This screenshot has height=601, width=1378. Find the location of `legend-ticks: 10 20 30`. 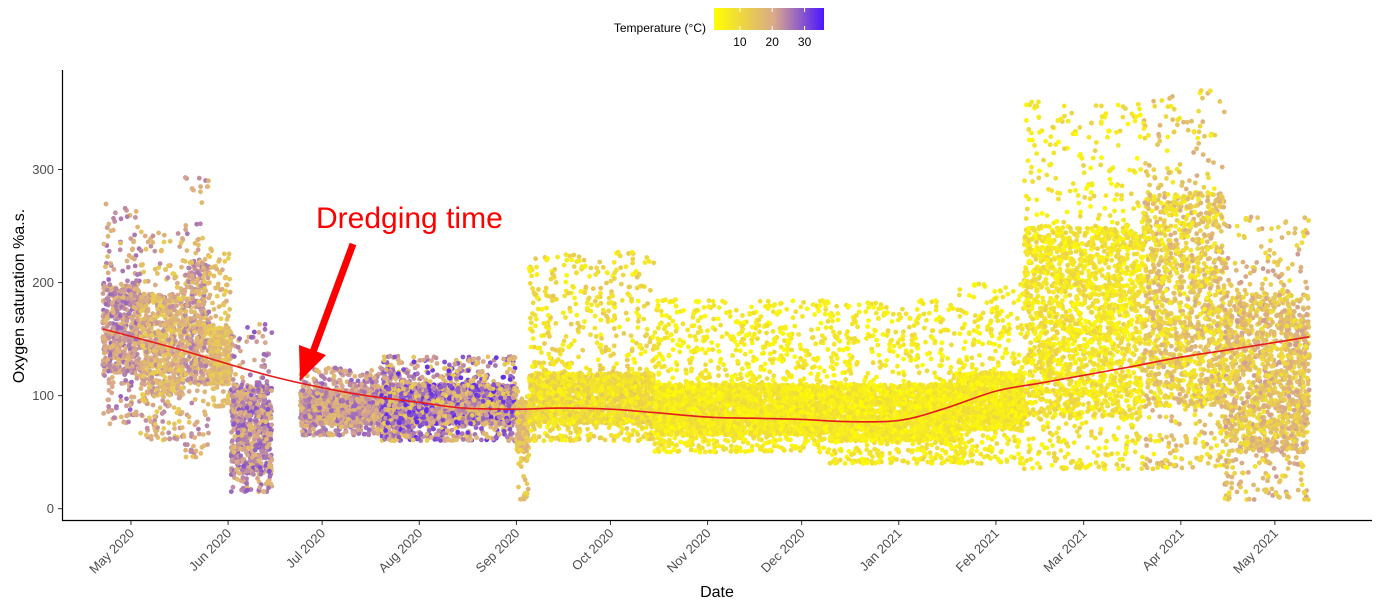

legend-ticks: 10 20 30 is located at coordinates (772, 28).